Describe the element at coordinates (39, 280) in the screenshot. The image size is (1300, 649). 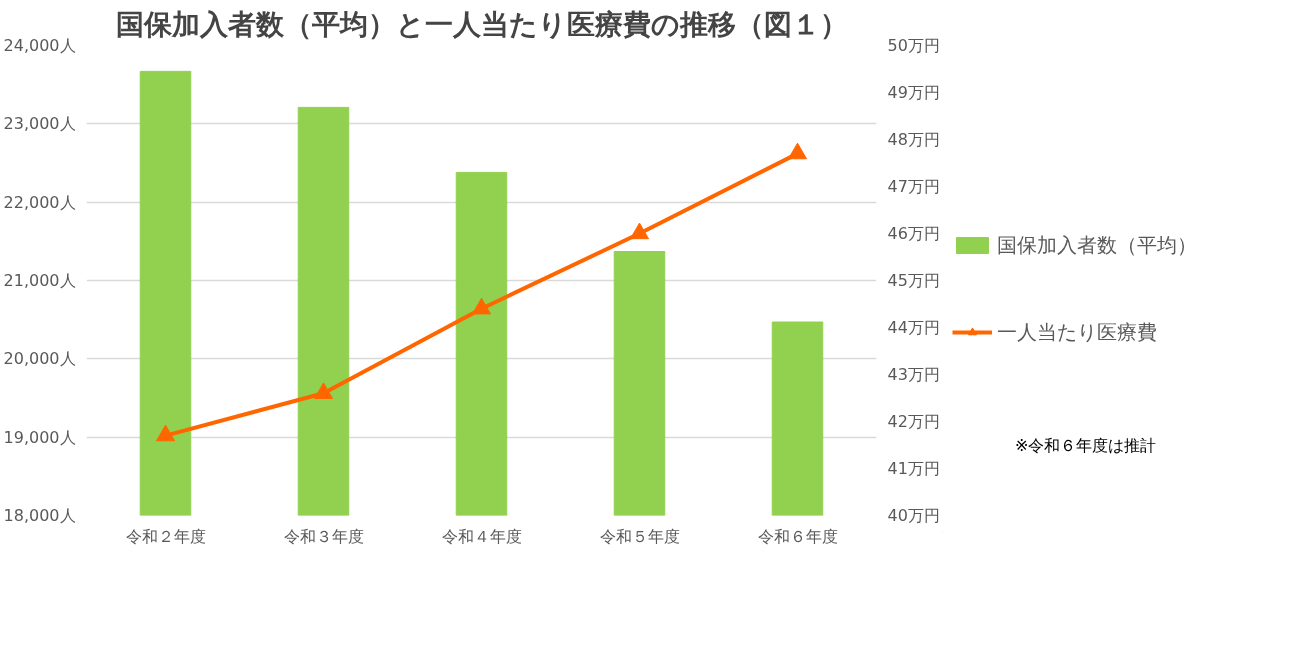
I see `y-tick-label: 21,000人` at that location.